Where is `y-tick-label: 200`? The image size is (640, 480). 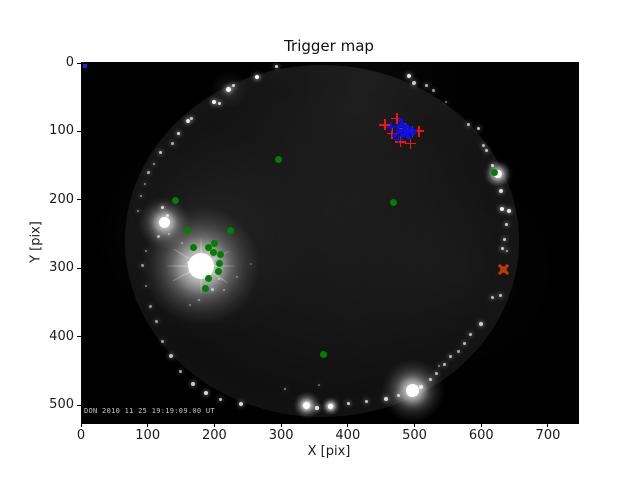
y-tick-label: 200 is located at coordinates (61, 199).